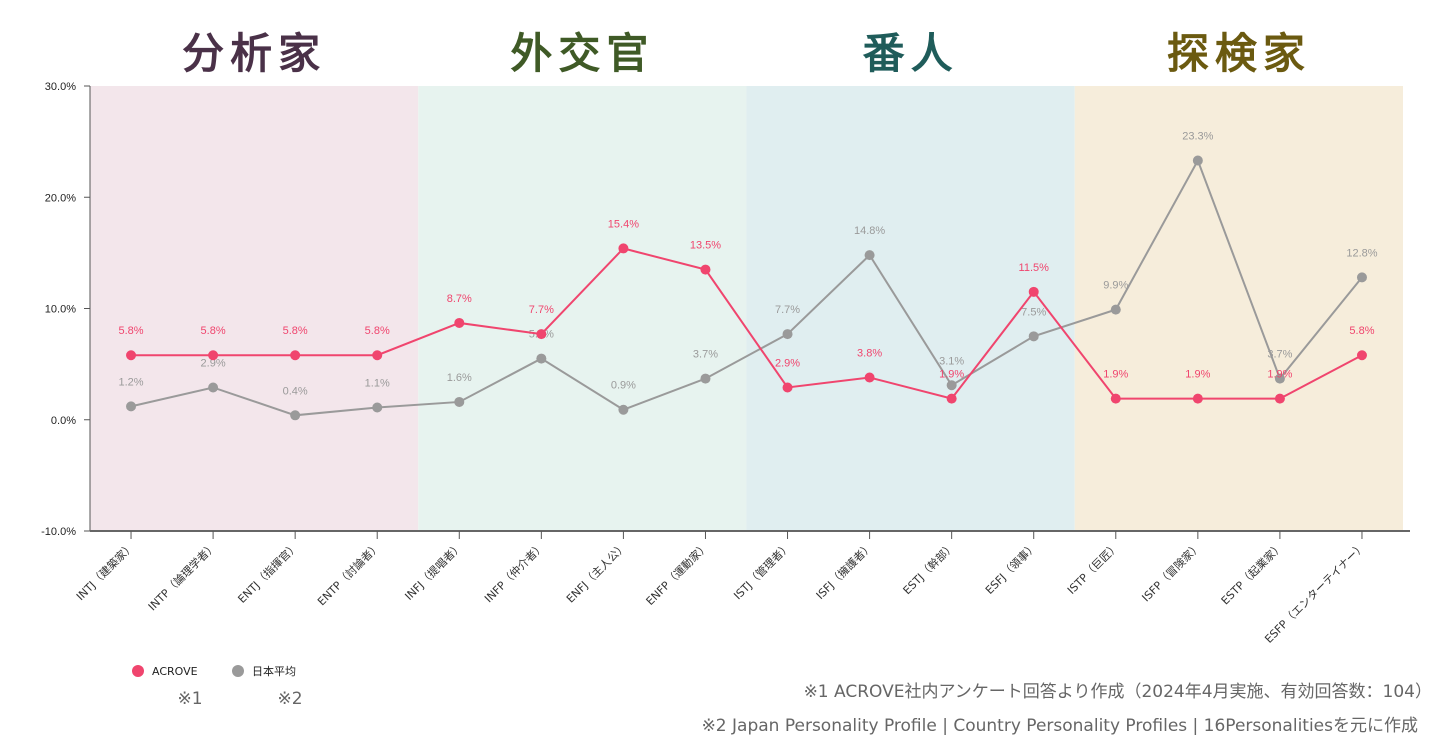 The width and height of the screenshot is (1440, 754). Describe the element at coordinates (951, 361) in the screenshot. I see `data-label: 3.1%` at that location.